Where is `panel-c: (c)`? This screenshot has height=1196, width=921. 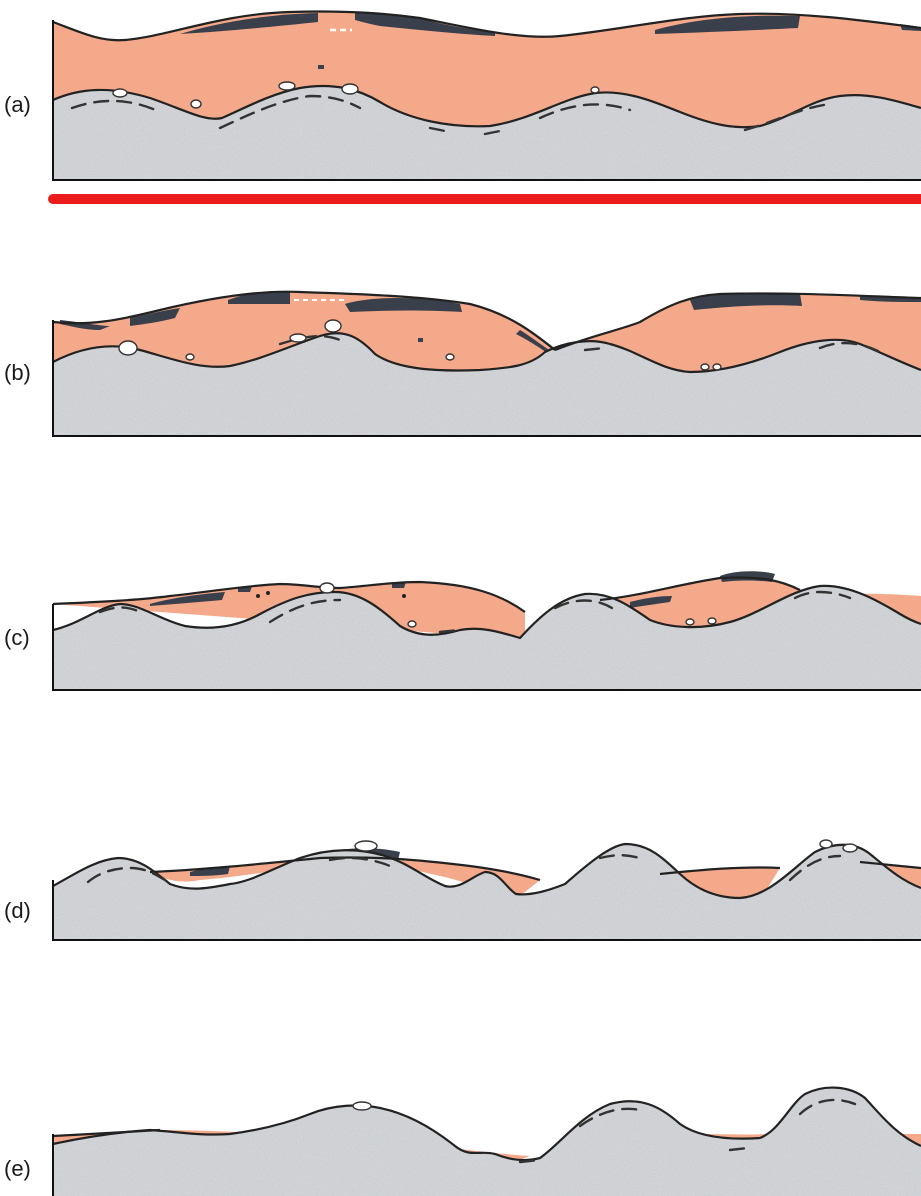
panel-c: (c) is located at coordinates (462, 631).